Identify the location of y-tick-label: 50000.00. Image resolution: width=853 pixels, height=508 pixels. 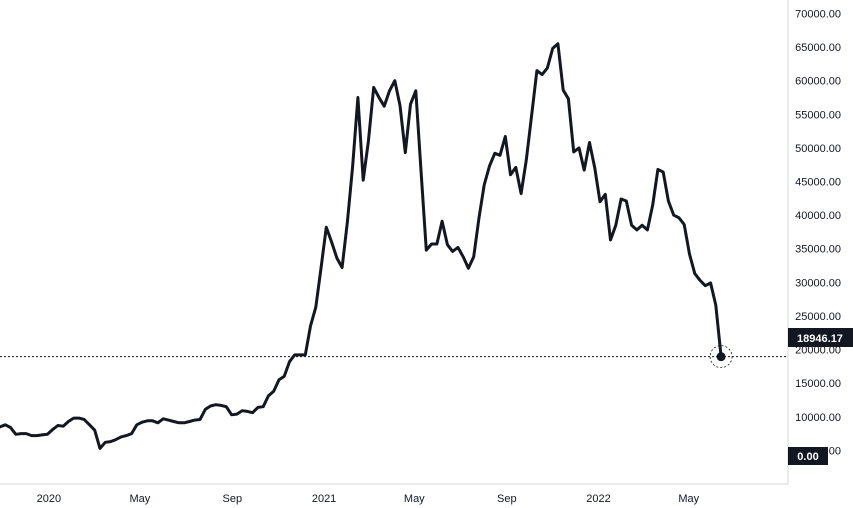
(818, 149).